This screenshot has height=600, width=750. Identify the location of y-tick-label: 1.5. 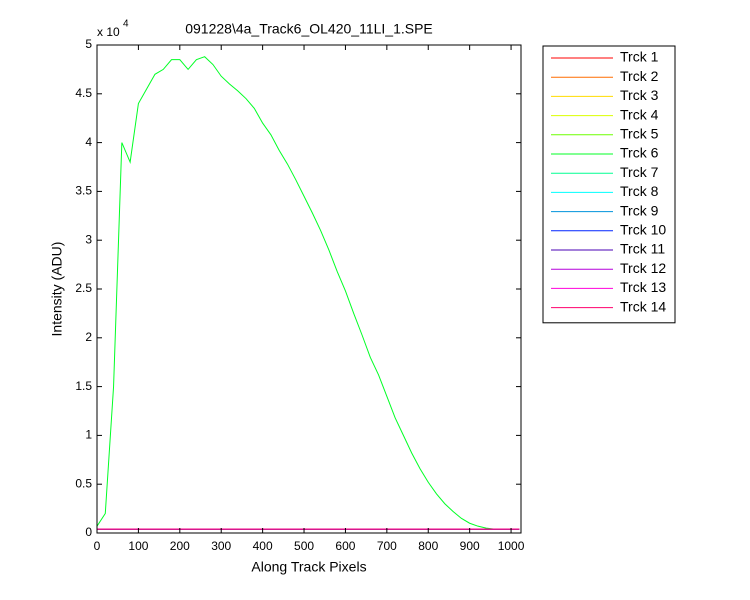
(83, 386).